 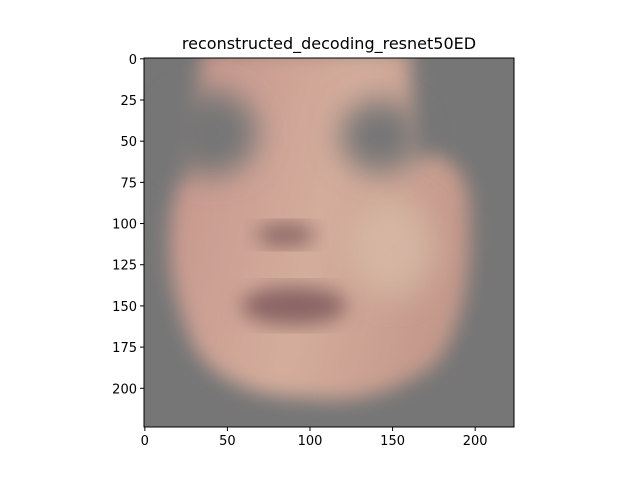 I want to click on y-tick-label: 100, so click(x=124, y=225).